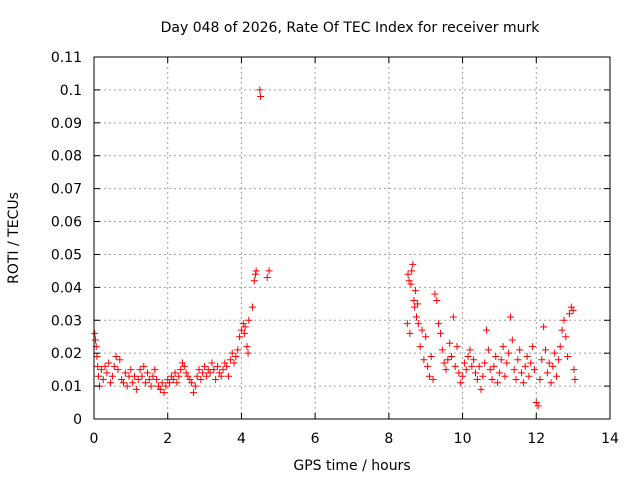 This screenshot has height=480, width=640. What do you see at coordinates (463, 439) in the screenshot?
I see `x-tick-label: 10` at bounding box center [463, 439].